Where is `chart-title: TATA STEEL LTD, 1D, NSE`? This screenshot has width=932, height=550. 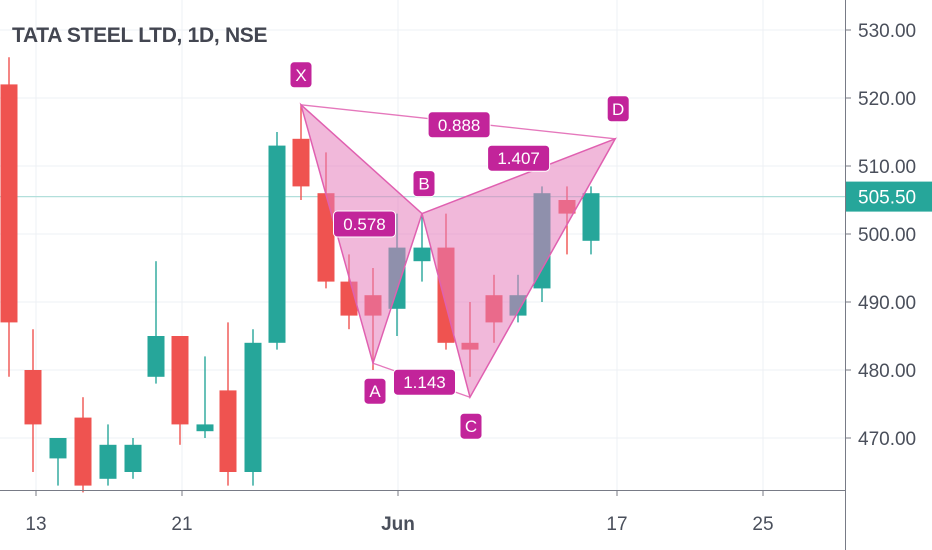 chart-title: TATA STEEL LTD, 1D, NSE is located at coordinates (140, 35).